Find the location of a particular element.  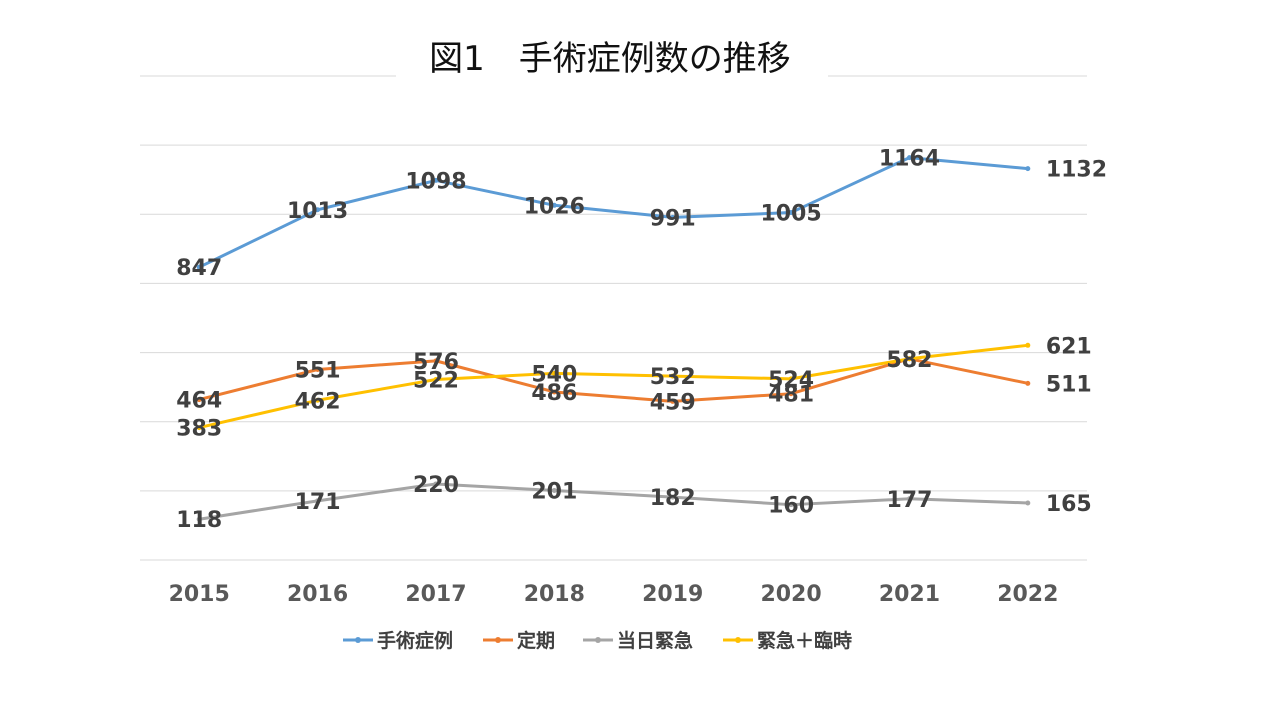

data-label: 459 is located at coordinates (673, 402).